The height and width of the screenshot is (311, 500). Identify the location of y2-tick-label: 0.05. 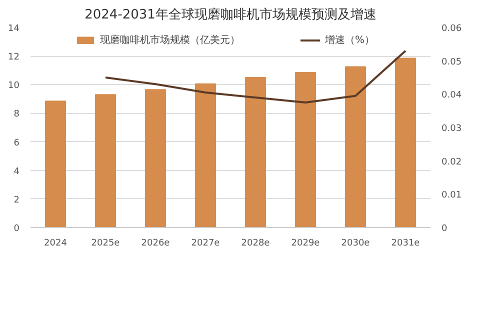
(452, 62).